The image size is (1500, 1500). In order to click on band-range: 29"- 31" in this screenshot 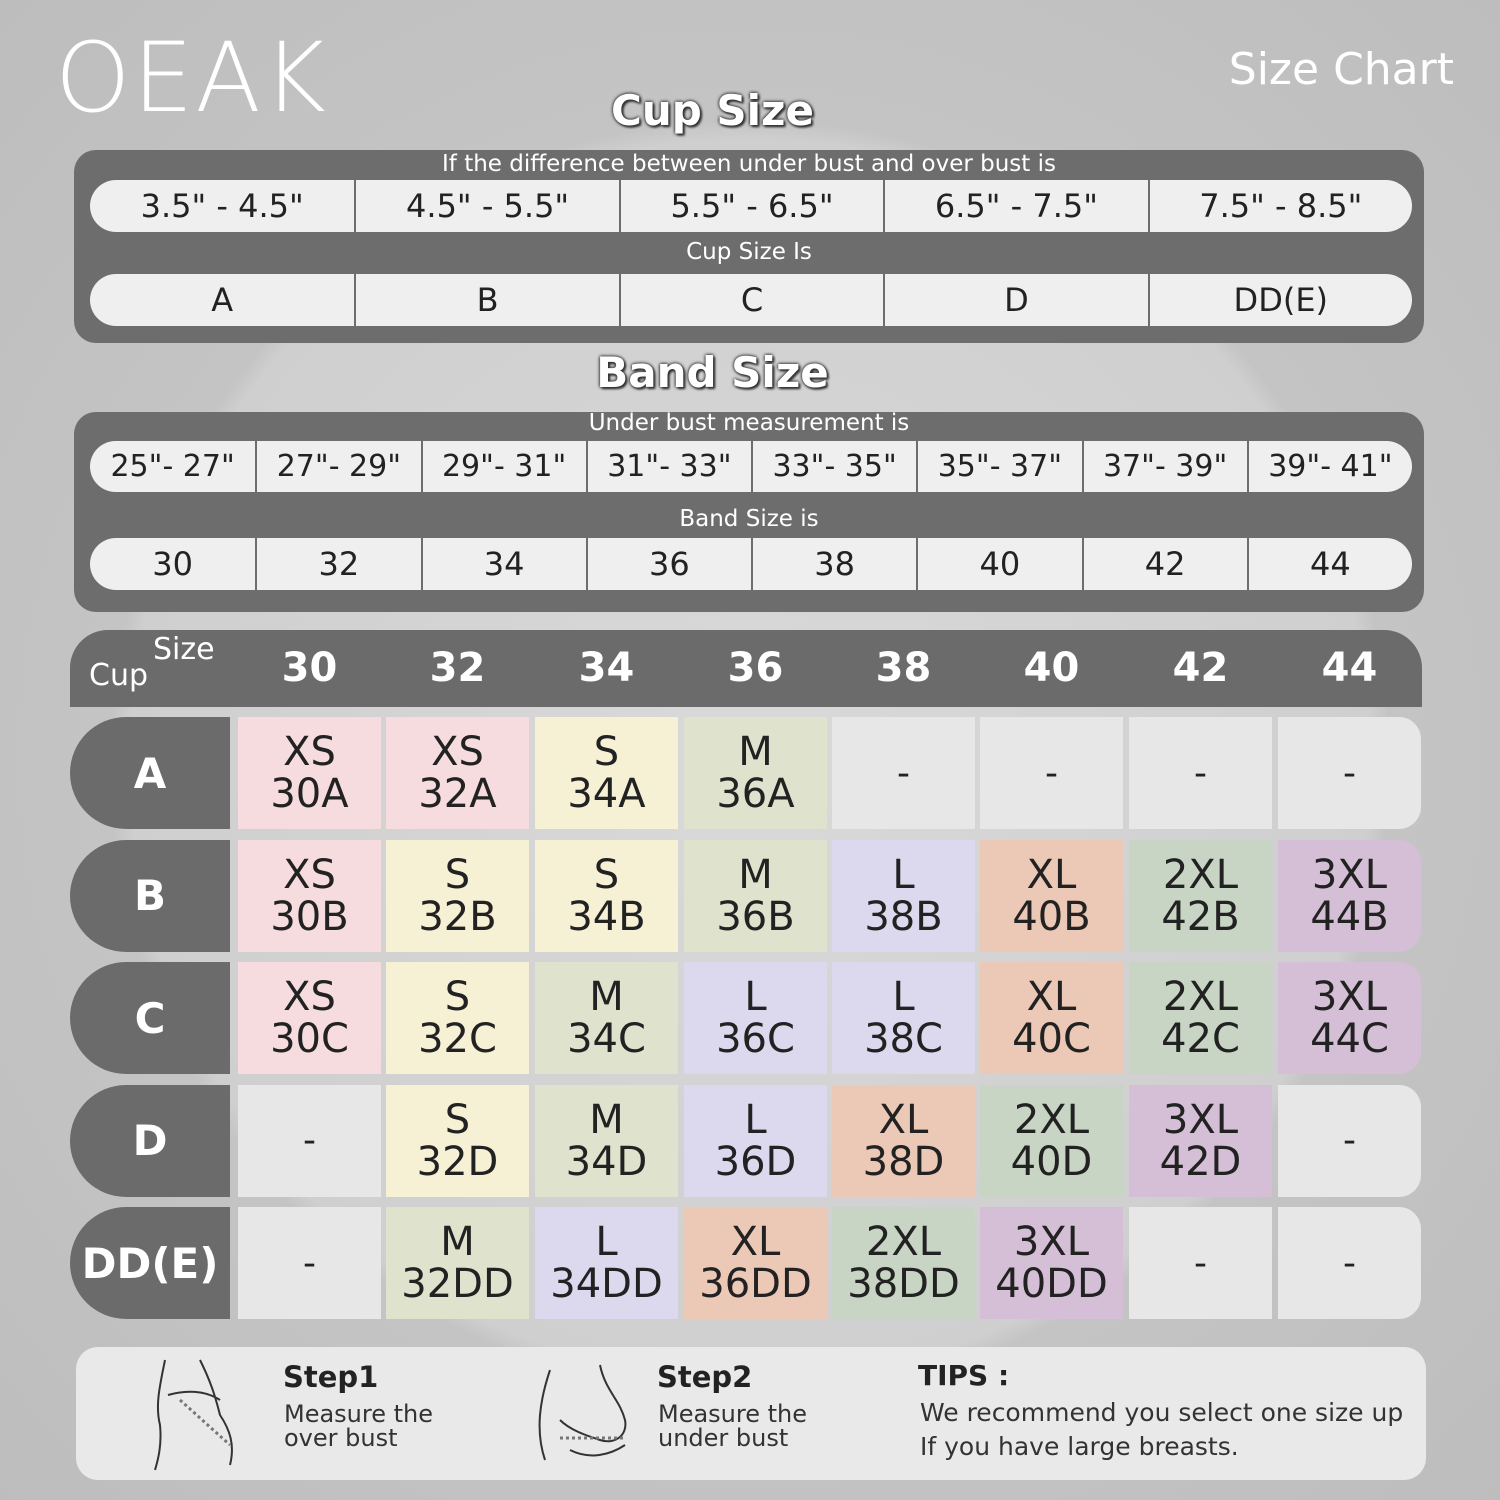, I will do `click(504, 466)`.